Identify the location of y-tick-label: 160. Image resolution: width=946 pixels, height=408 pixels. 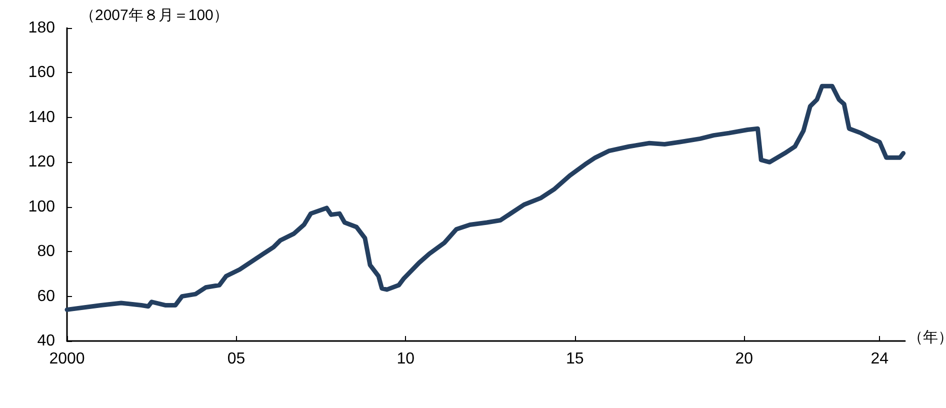
(42, 73).